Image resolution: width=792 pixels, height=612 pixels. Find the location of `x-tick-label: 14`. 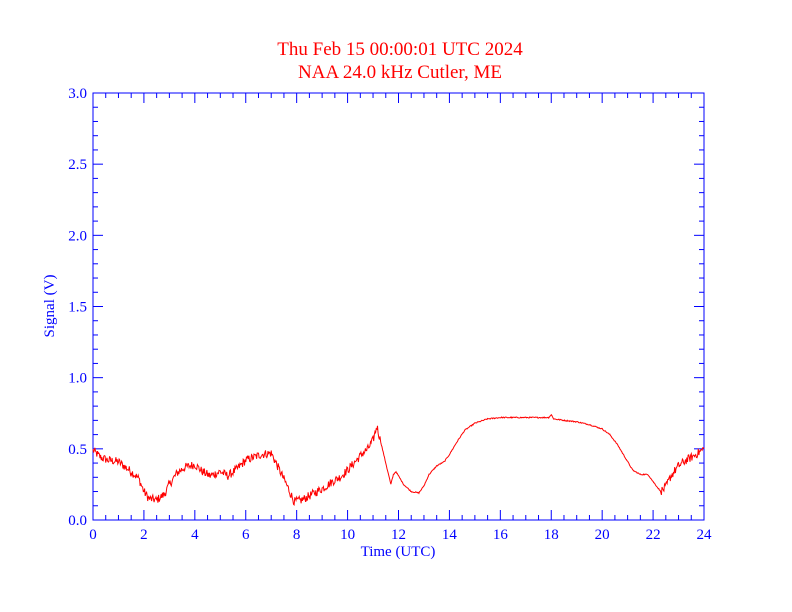

x-tick-label: 14 is located at coordinates (450, 535).